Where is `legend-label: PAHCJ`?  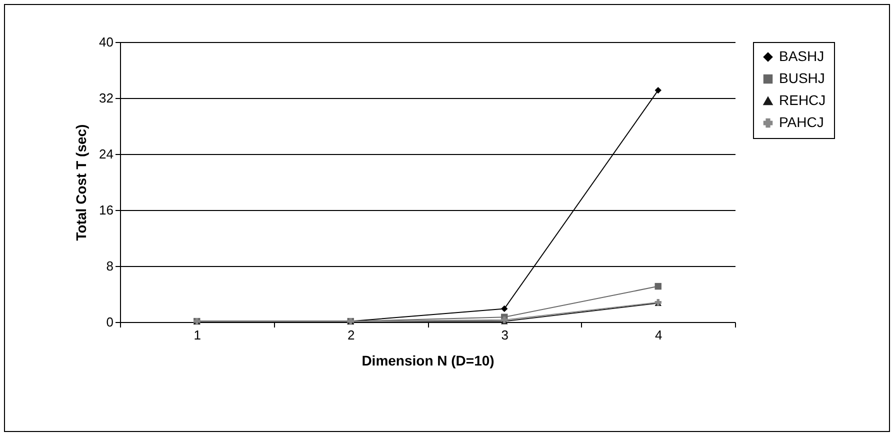
legend-label: PAHCJ is located at coordinates (801, 122).